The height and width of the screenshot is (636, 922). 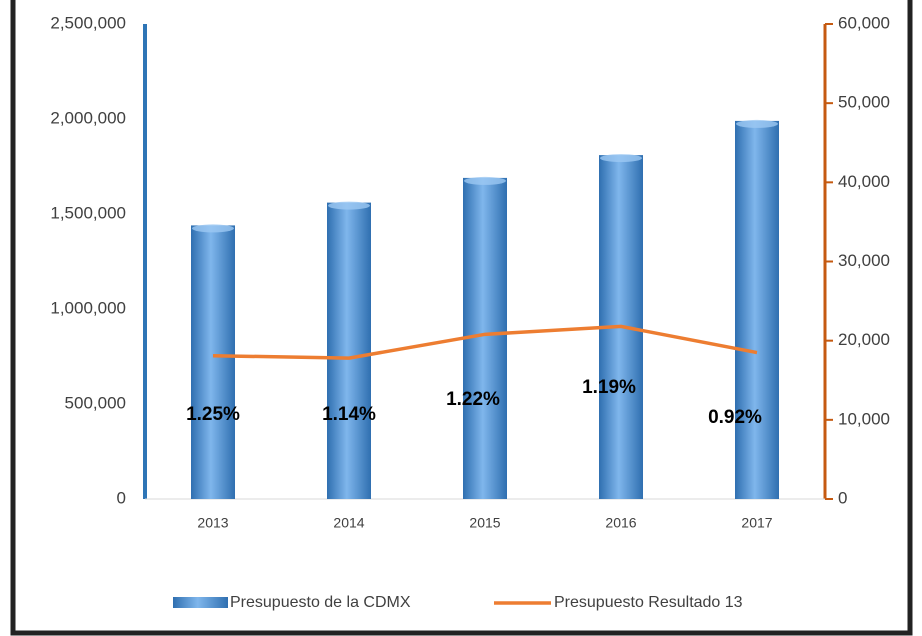 I want to click on y-tick-label: 0, so click(x=121, y=497).